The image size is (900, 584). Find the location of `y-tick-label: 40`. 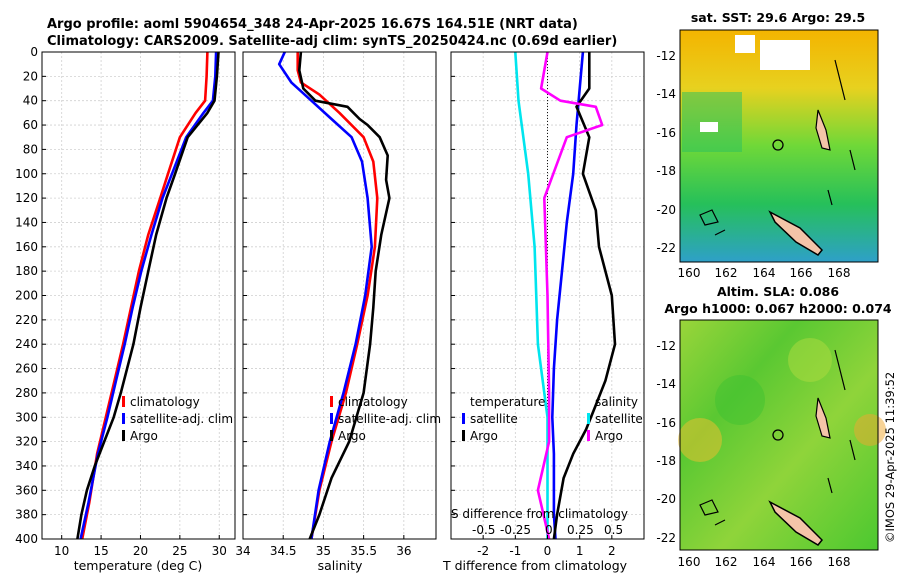

y-tick-label: 40 is located at coordinates (30, 101).